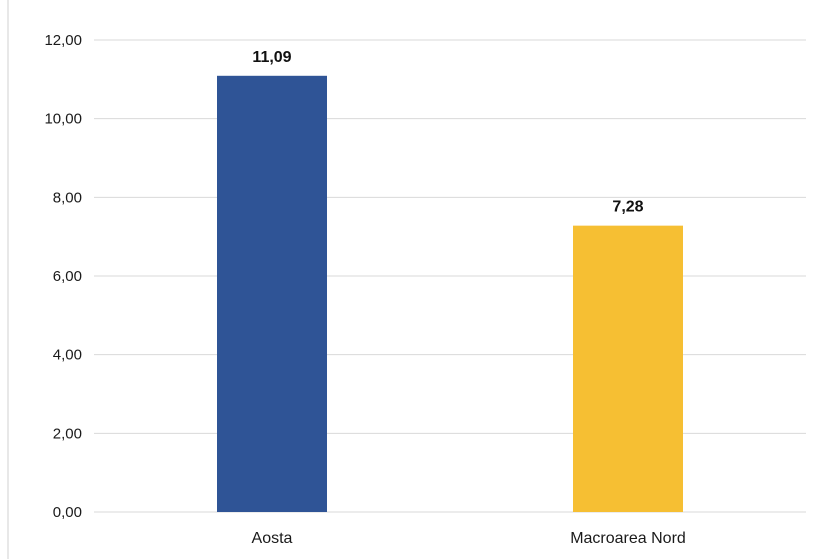 The image size is (822, 559). I want to click on y-tick-label: 2,00, so click(67, 433).